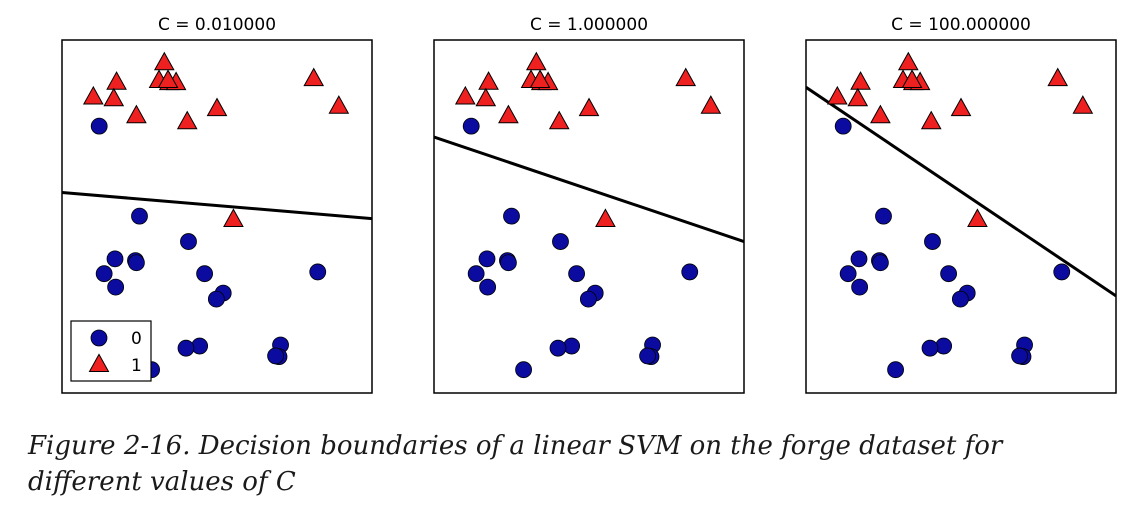 The width and height of the screenshot is (1128, 520). I want to click on legend-box, so click(111, 351).